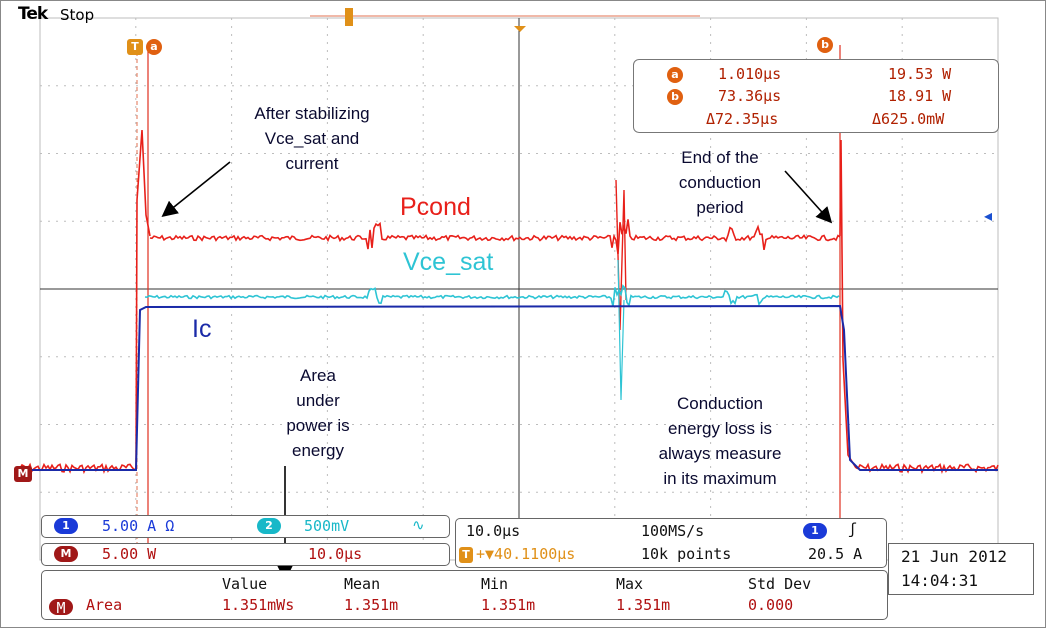 This screenshot has width=1046, height=628. What do you see at coordinates (61, 608) in the screenshot?
I see `measurement-source-badge: M` at bounding box center [61, 608].